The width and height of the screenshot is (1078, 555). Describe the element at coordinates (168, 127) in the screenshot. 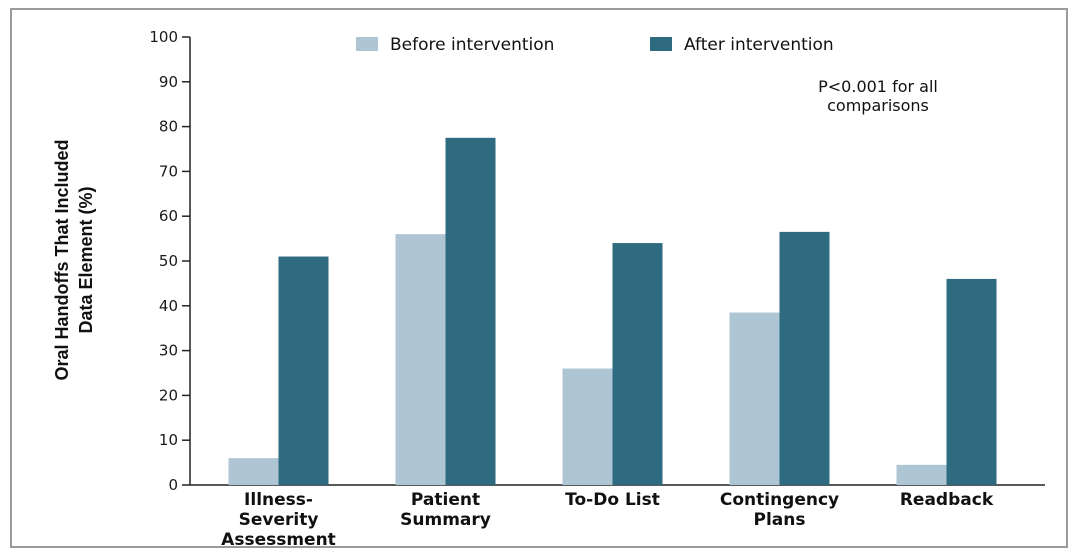

I see `y-tick-label: 80` at that location.